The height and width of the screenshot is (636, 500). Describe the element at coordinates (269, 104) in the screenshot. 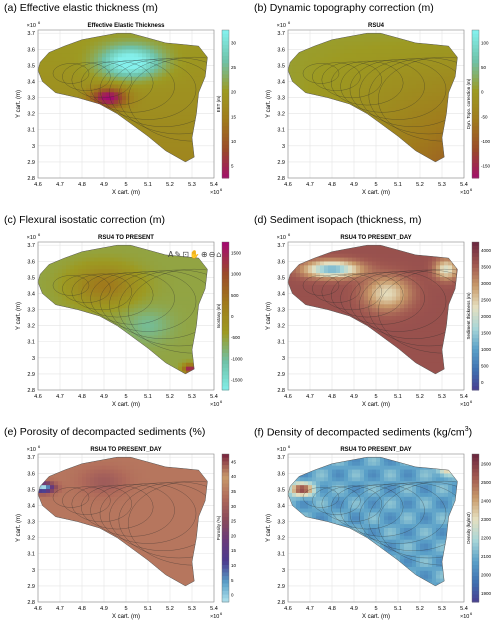

I see `y-axis-label: Y cart. (m)` at that location.